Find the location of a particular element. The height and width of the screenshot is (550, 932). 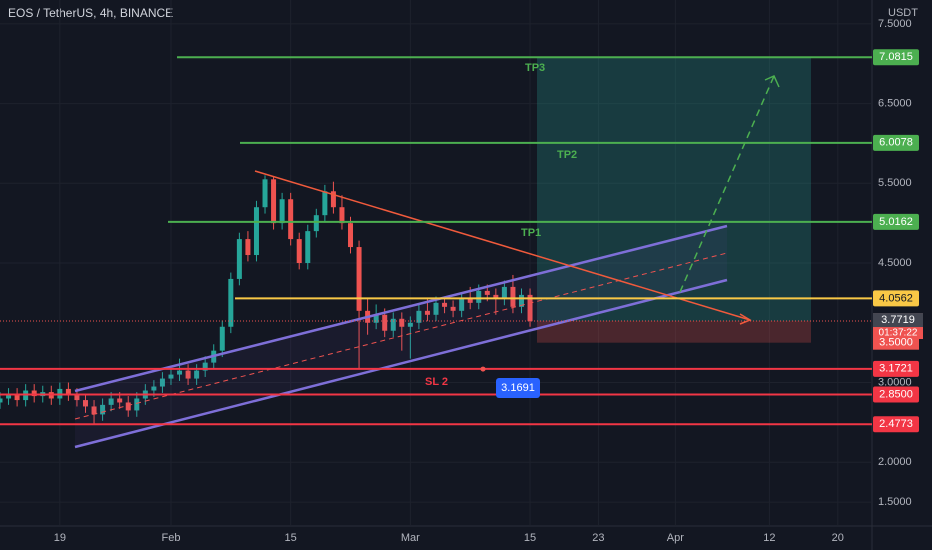

y-tick-label: 5.5000 is located at coordinates (895, 183).